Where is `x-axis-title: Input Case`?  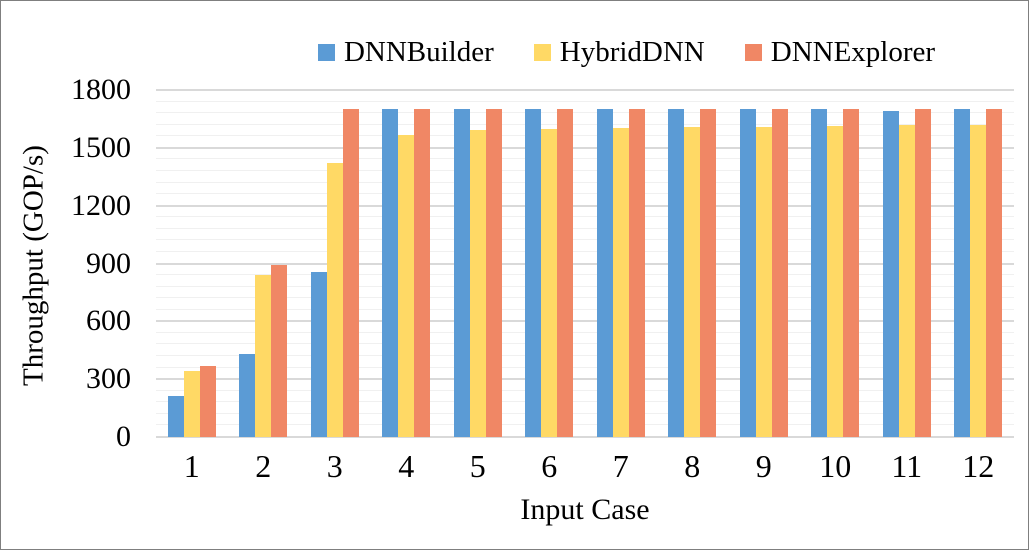 x-axis-title: Input Case is located at coordinates (585, 509).